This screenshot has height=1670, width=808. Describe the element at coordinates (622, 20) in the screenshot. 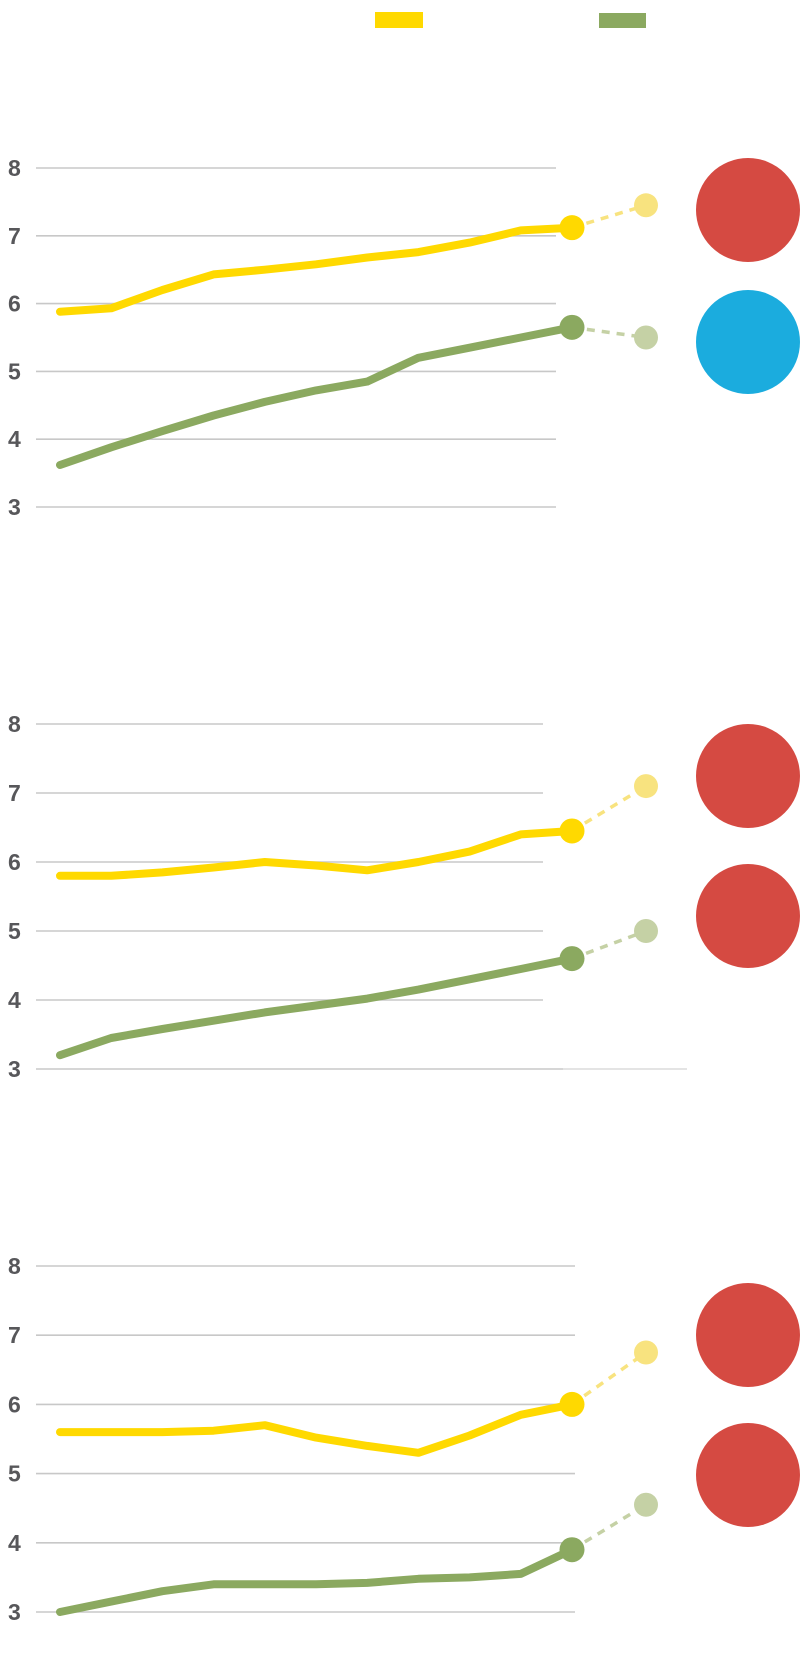

I see `legend-swatch-green` at that location.